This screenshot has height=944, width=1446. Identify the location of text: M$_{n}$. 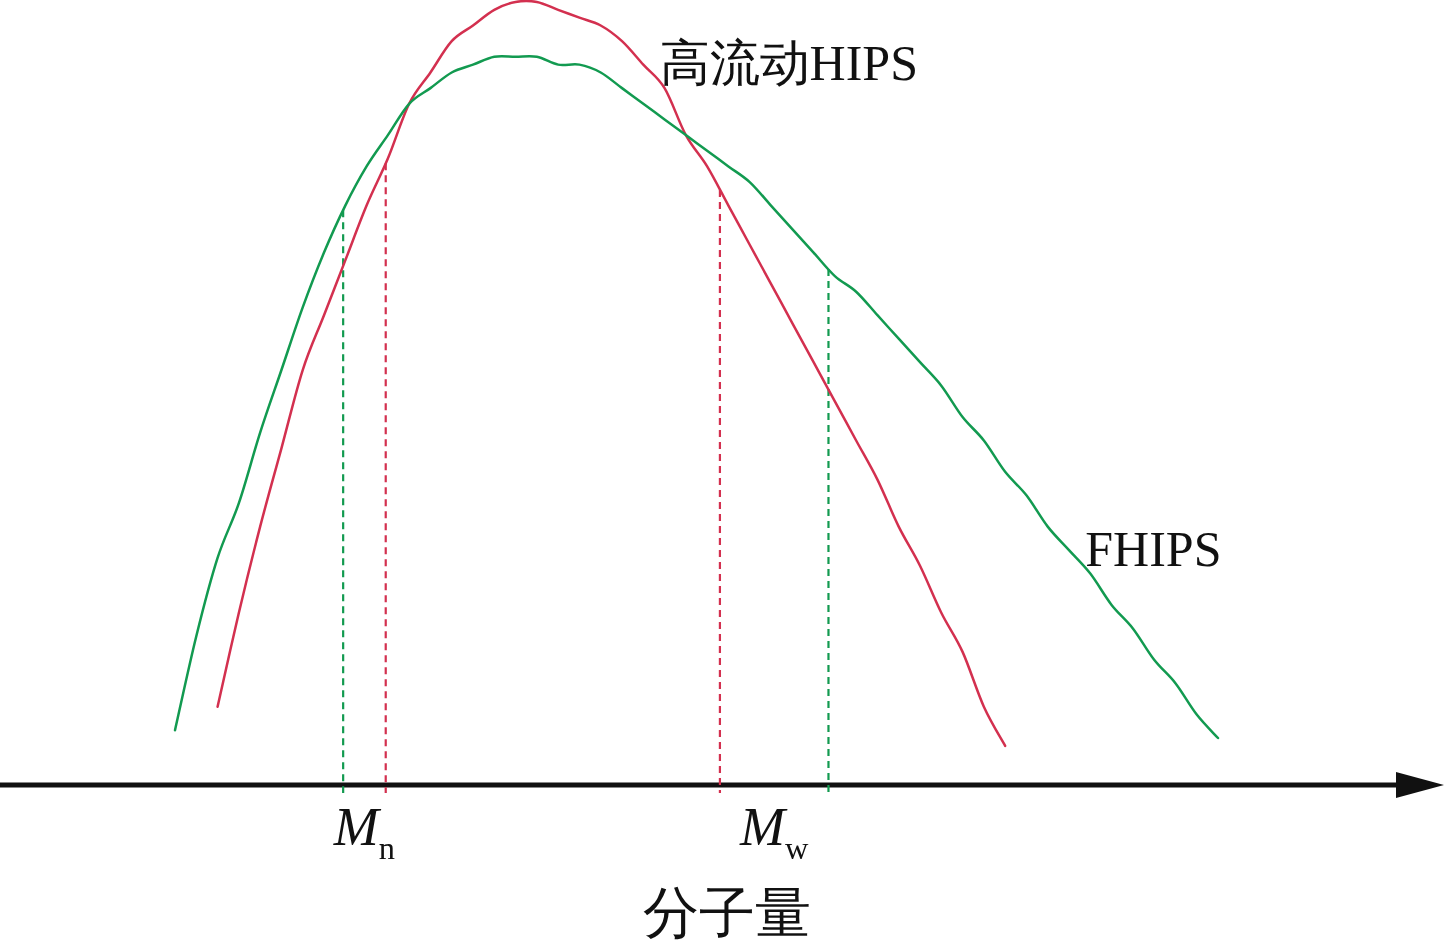
(364, 832).